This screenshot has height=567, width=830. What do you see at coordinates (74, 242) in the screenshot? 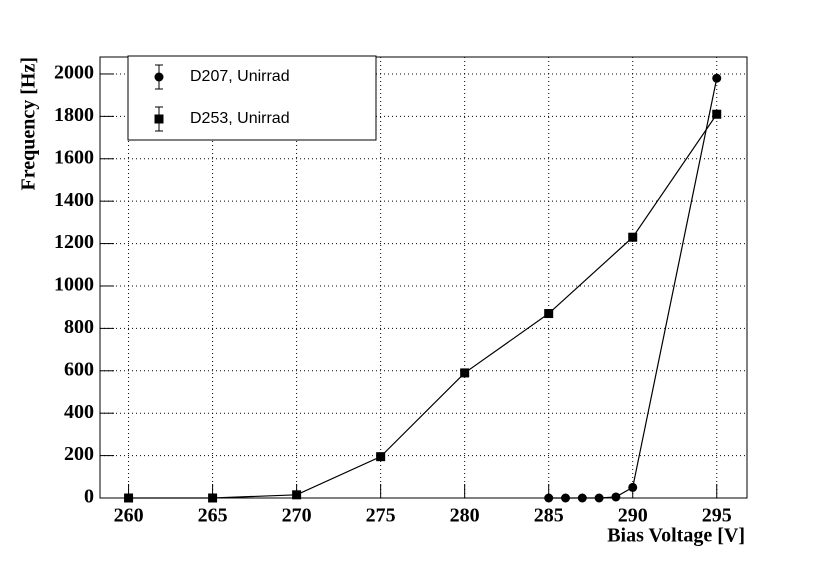
I see `y-tick-label: 1200` at bounding box center [74, 242].